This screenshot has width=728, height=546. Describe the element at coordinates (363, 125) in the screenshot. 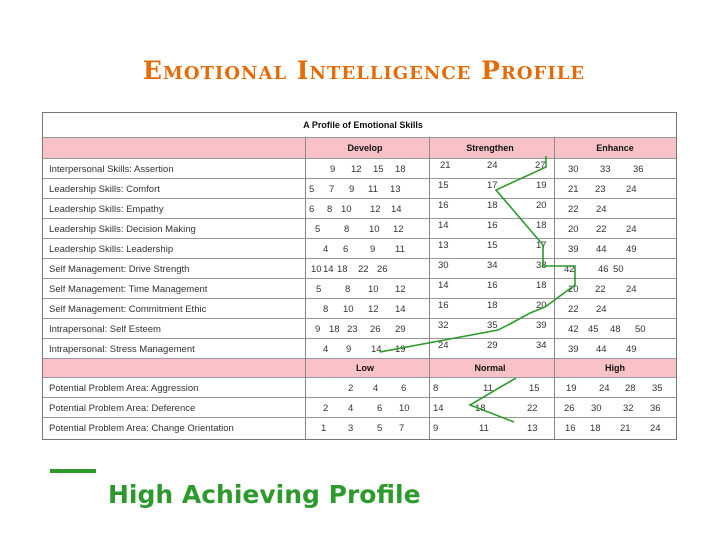

I see `table-title: A Profile of Emotional Skills` at that location.